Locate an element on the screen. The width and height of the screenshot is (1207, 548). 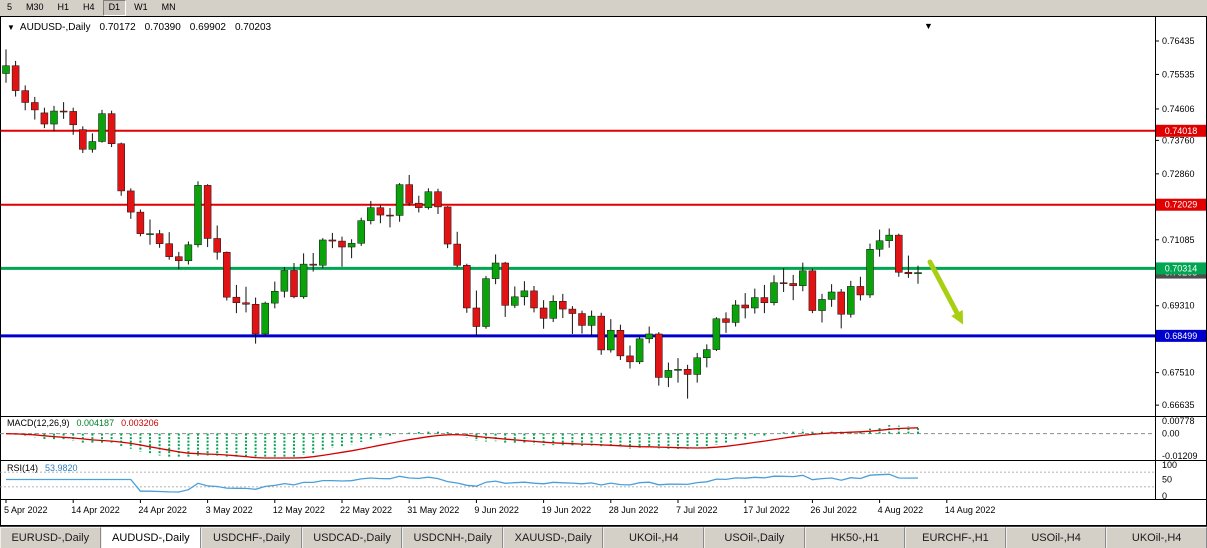
timeframe-button-h4: H4 is located at coordinates (89, 8).